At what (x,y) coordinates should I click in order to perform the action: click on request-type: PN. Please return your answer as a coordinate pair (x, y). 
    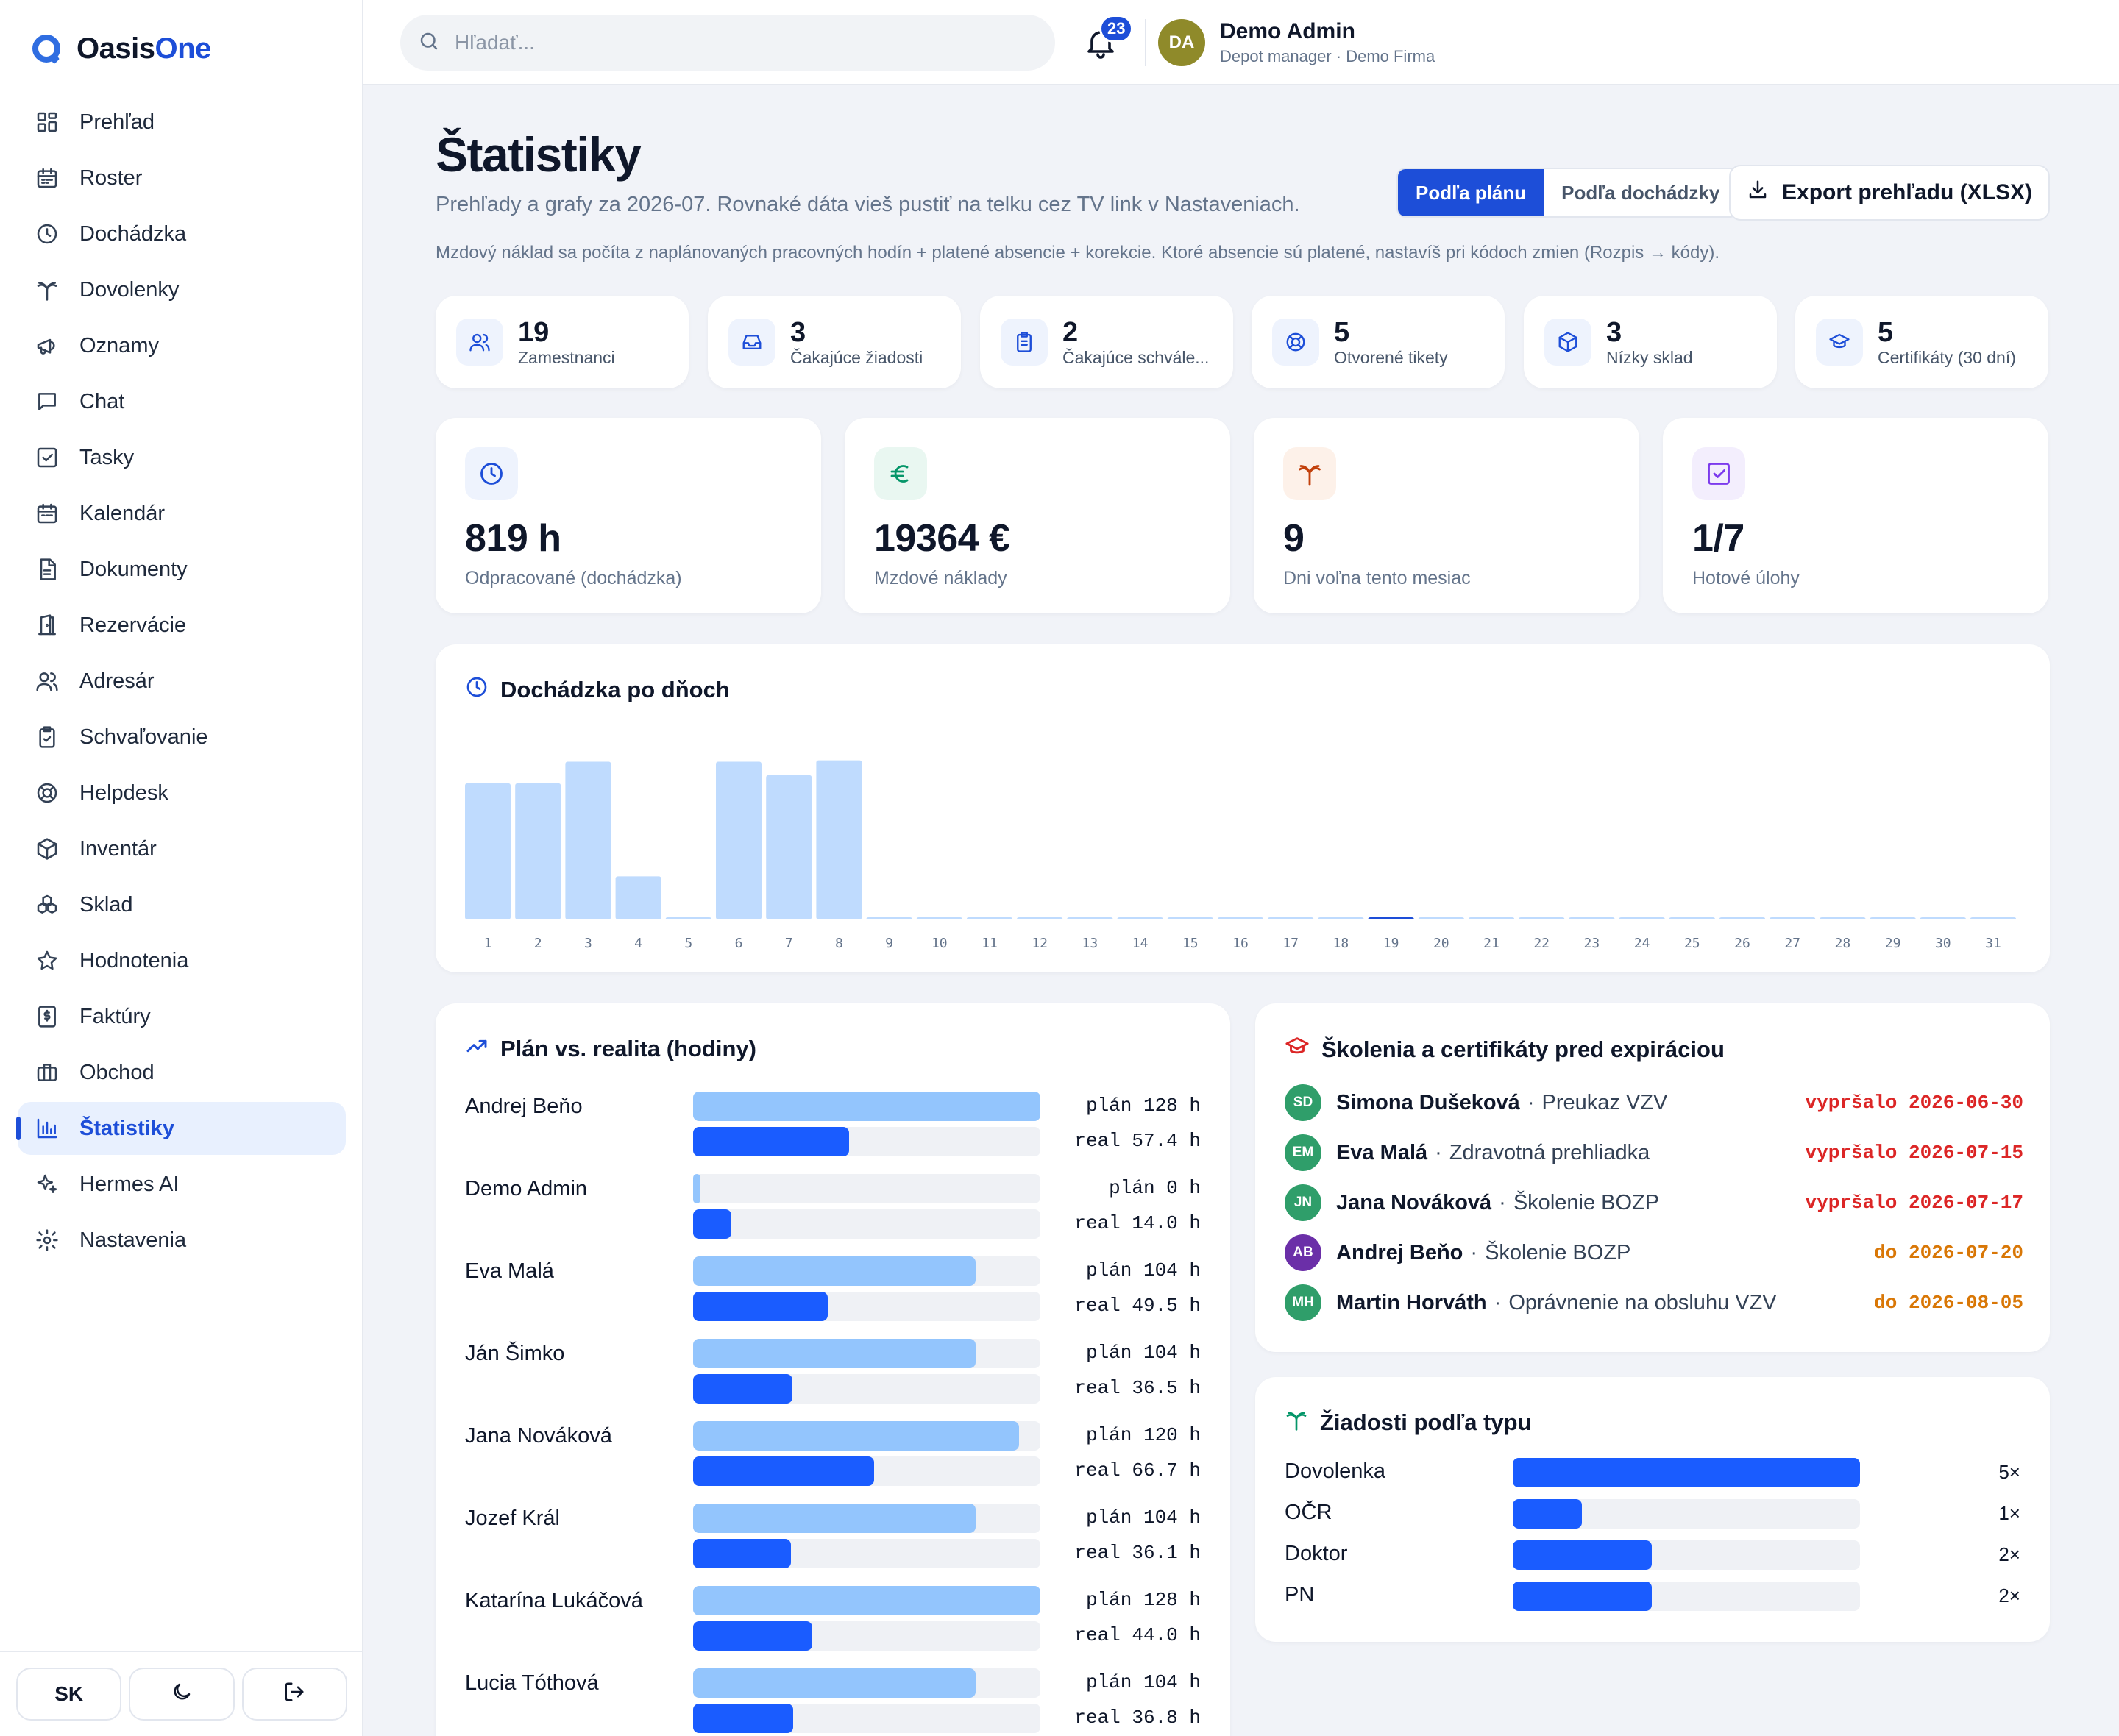
    Looking at the image, I should click on (1300, 1595).